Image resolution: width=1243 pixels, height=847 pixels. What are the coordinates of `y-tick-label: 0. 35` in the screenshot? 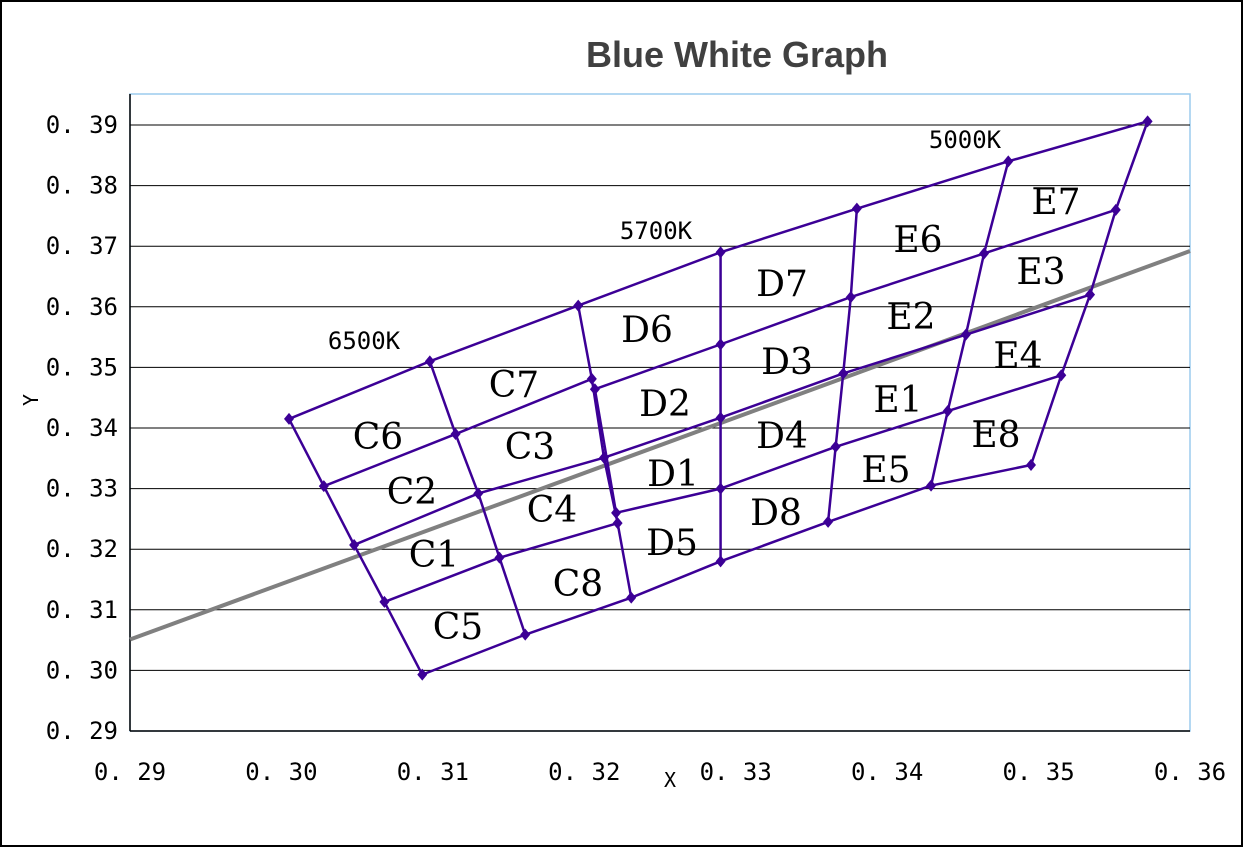 It's located at (82, 367).